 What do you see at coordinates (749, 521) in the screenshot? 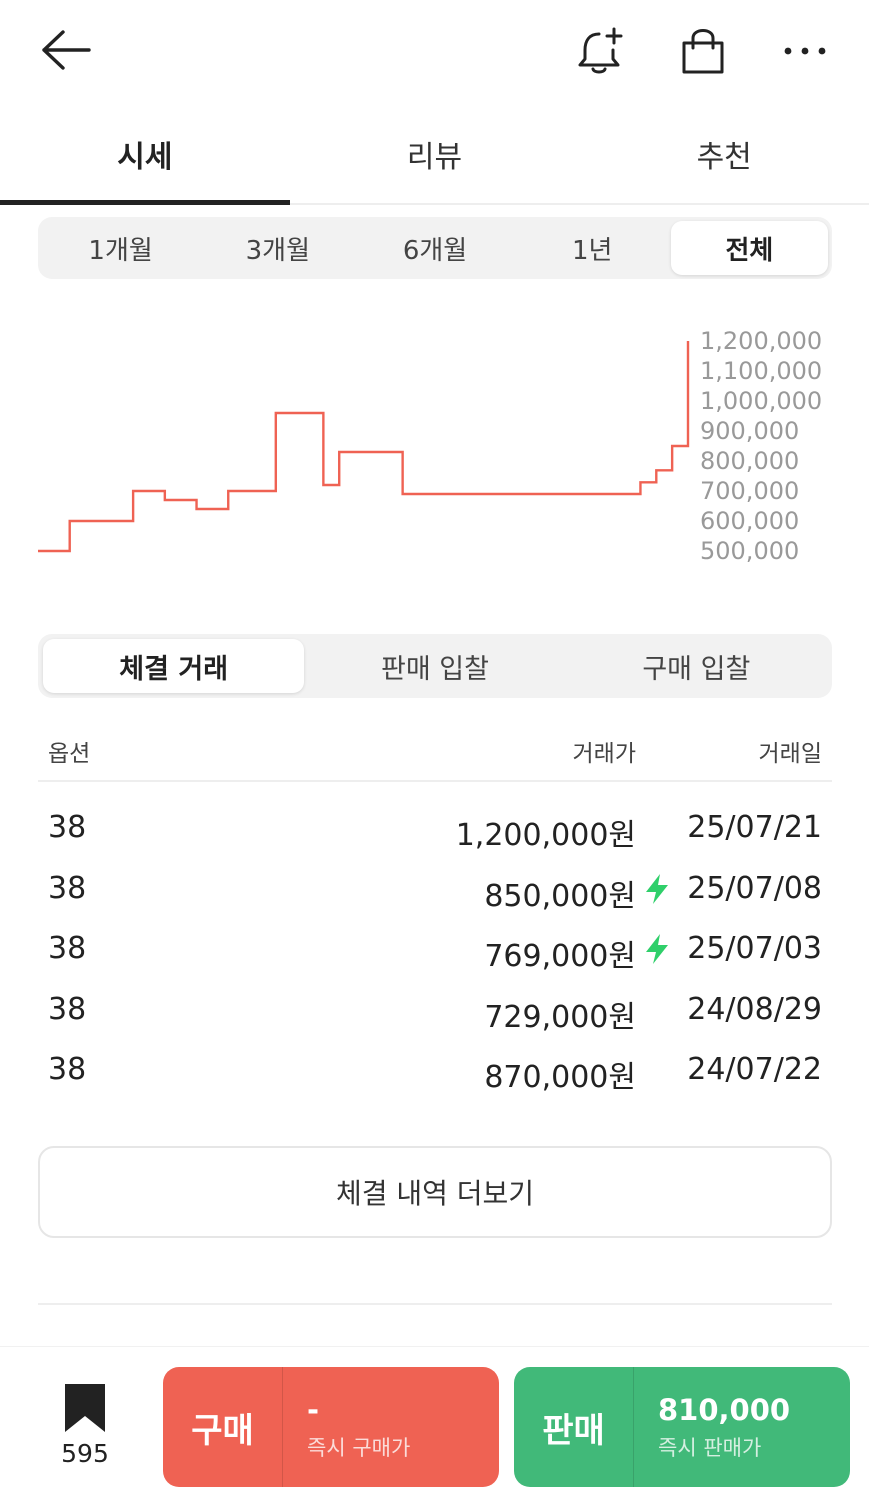
I see `y-tick-label: 600,000` at bounding box center [749, 521].